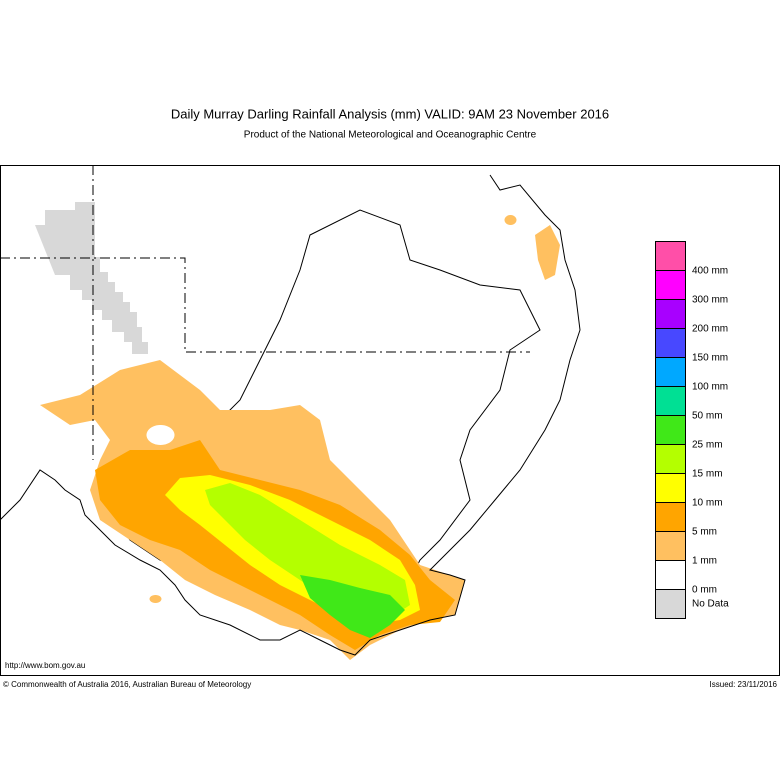 Image resolution: width=780 pixels, height=780 pixels. I want to click on rain-25mm, so click(352, 606).